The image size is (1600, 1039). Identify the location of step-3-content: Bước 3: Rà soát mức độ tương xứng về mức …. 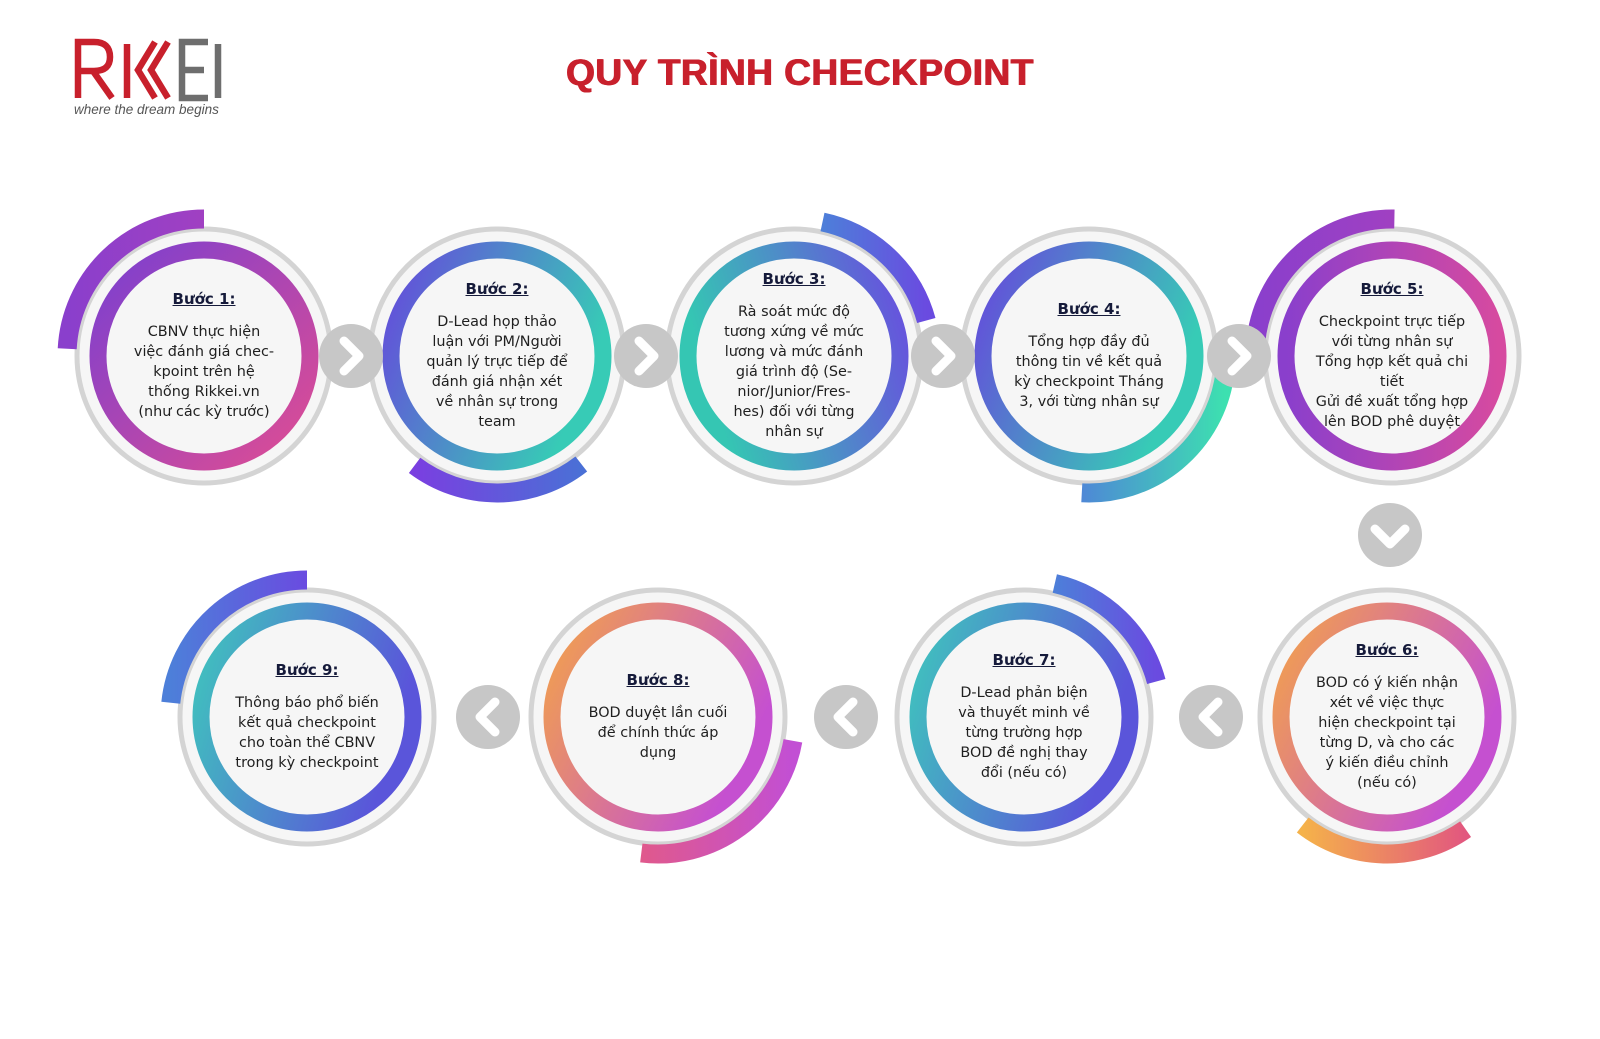
(794, 356).